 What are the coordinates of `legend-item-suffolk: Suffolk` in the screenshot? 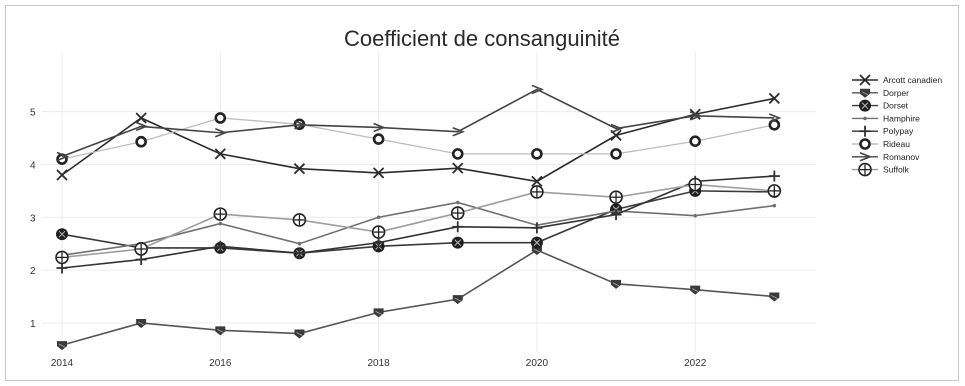 It's located at (881, 169).